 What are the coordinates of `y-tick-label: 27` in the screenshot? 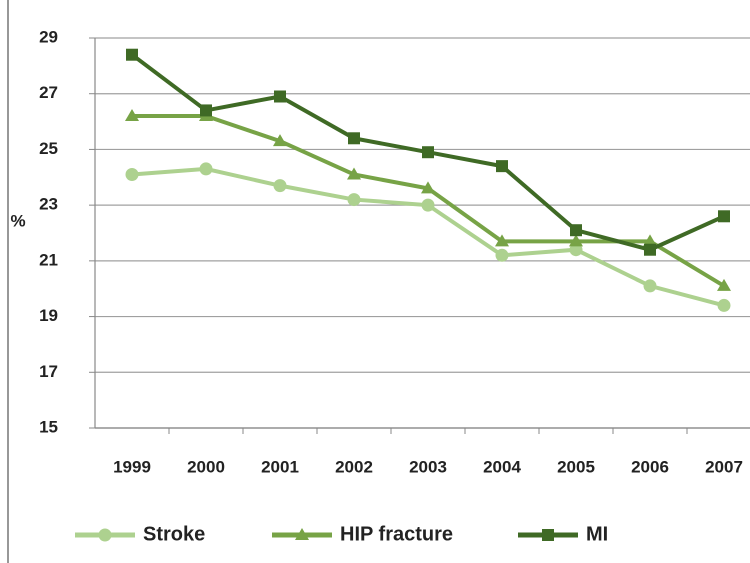 It's located at (48, 92).